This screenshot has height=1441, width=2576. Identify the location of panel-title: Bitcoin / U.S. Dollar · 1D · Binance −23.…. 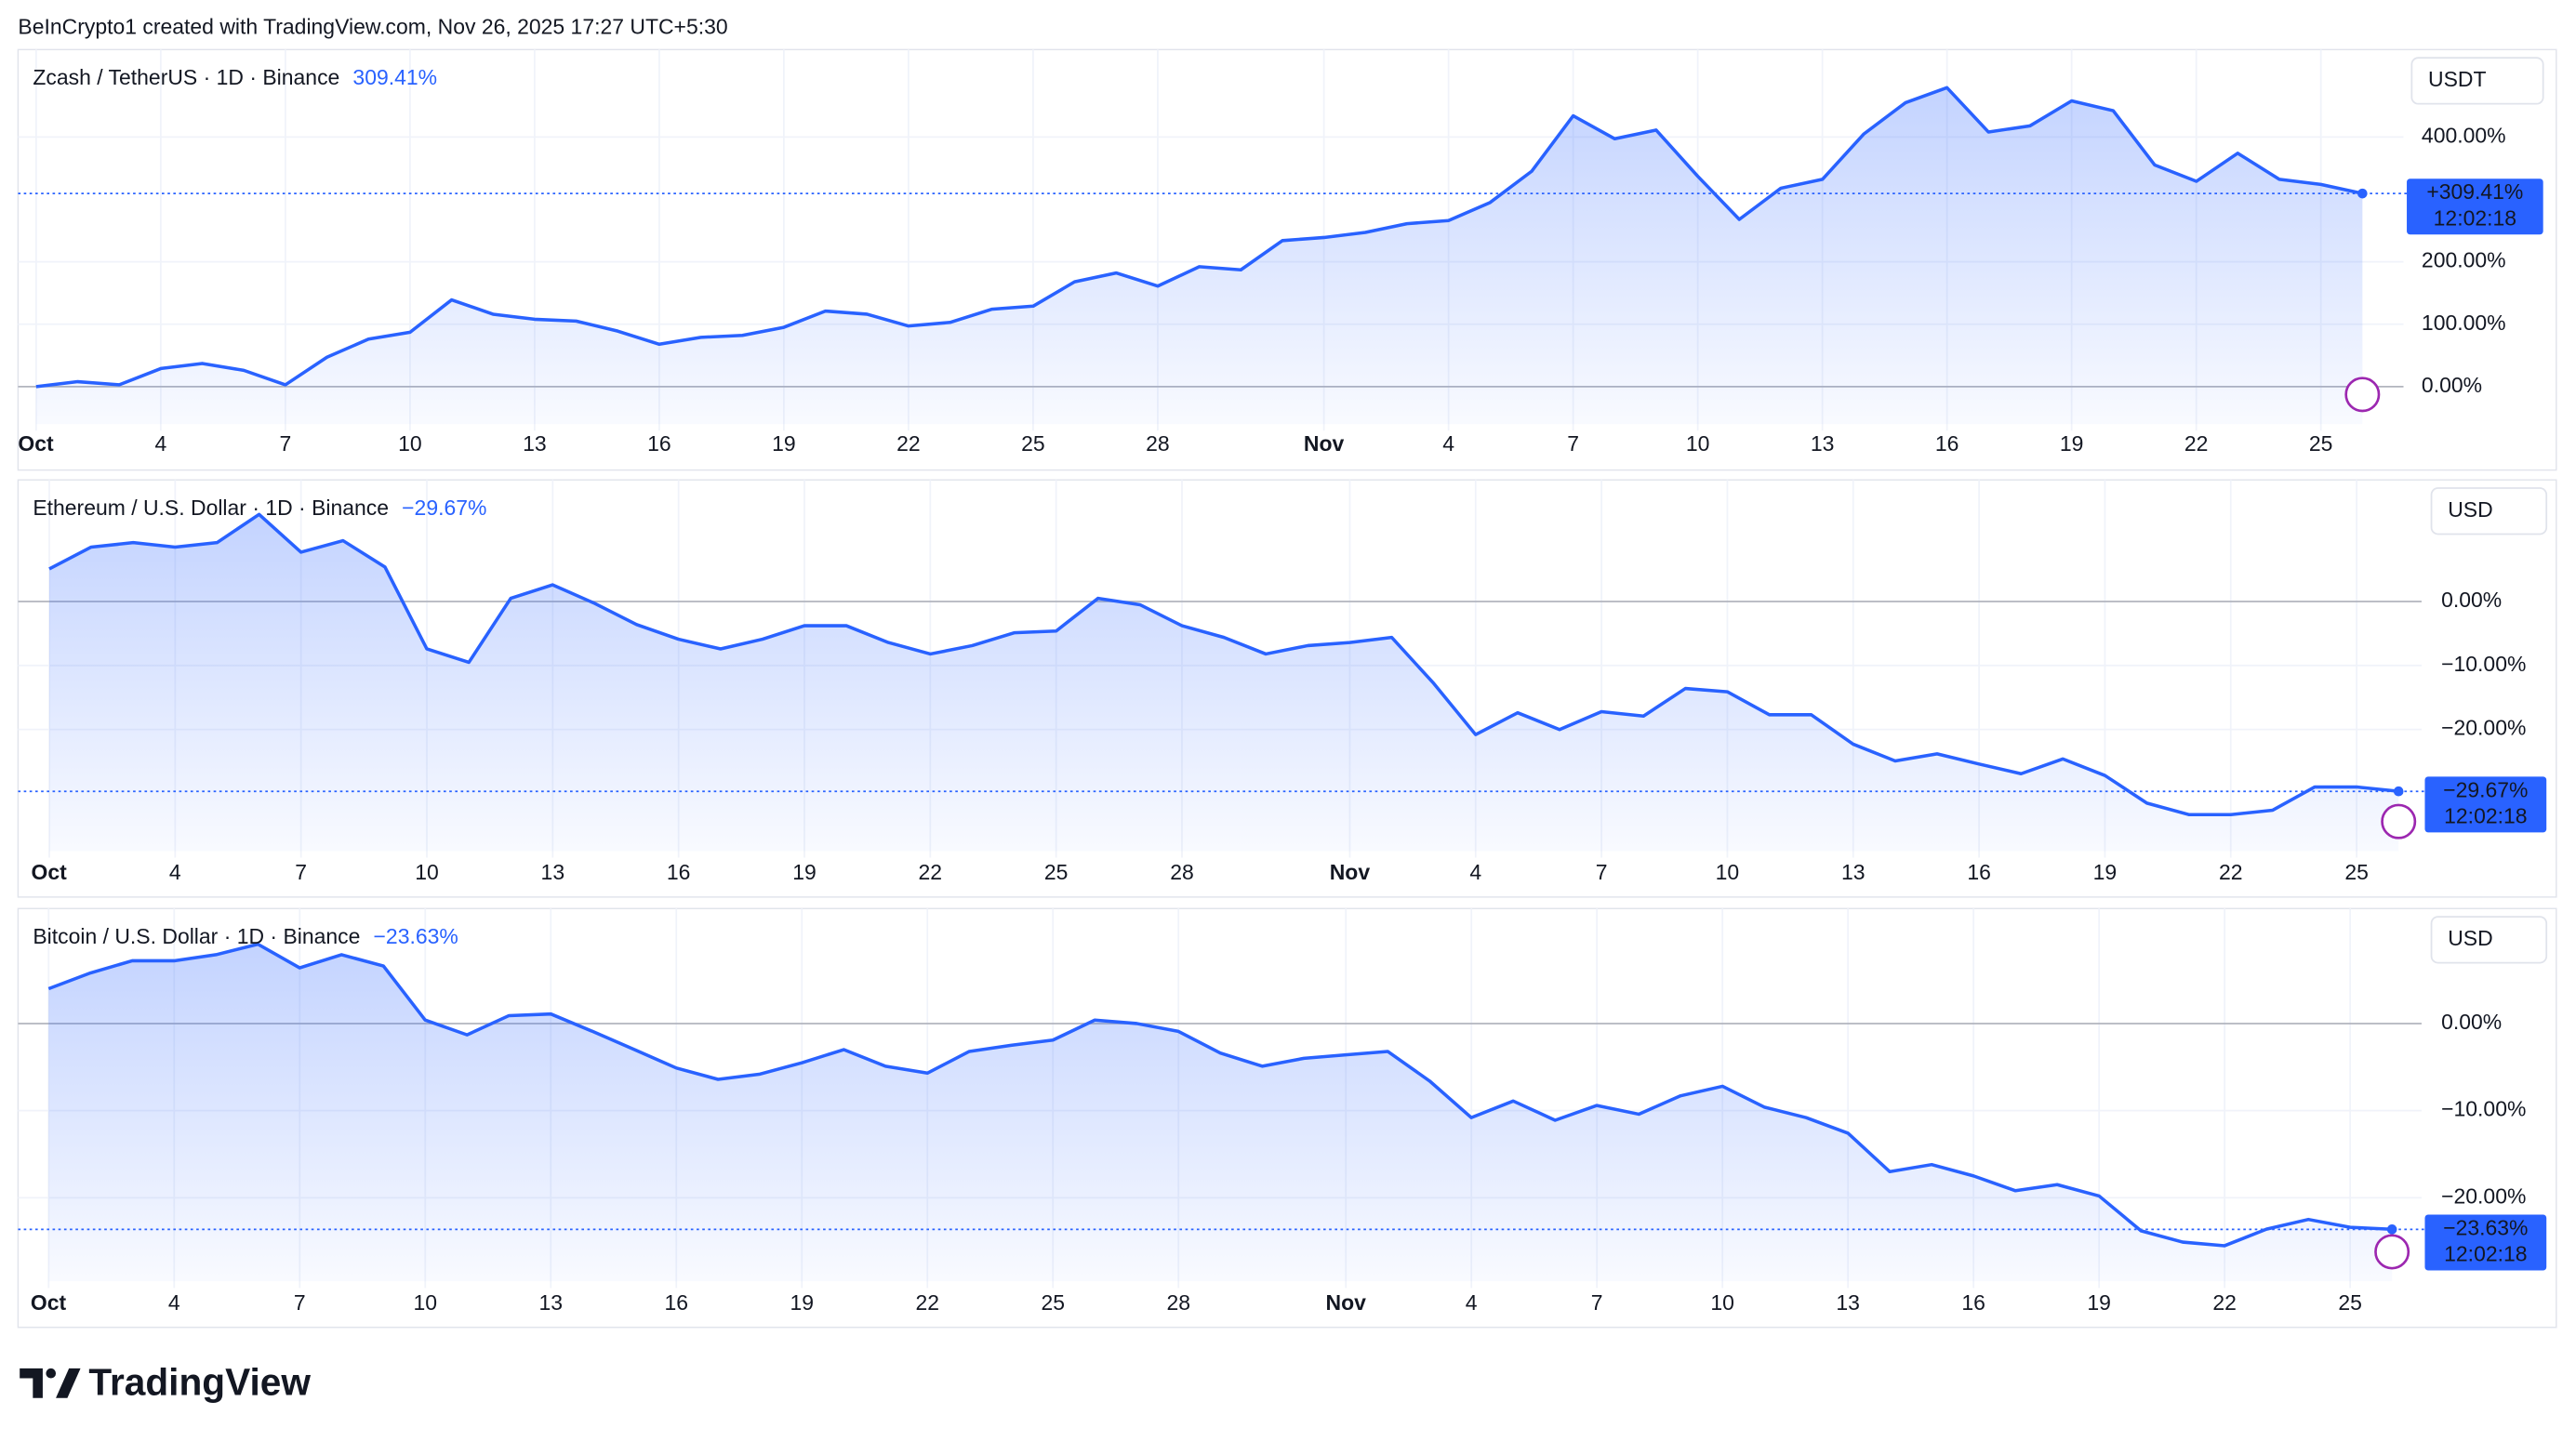
(245, 936).